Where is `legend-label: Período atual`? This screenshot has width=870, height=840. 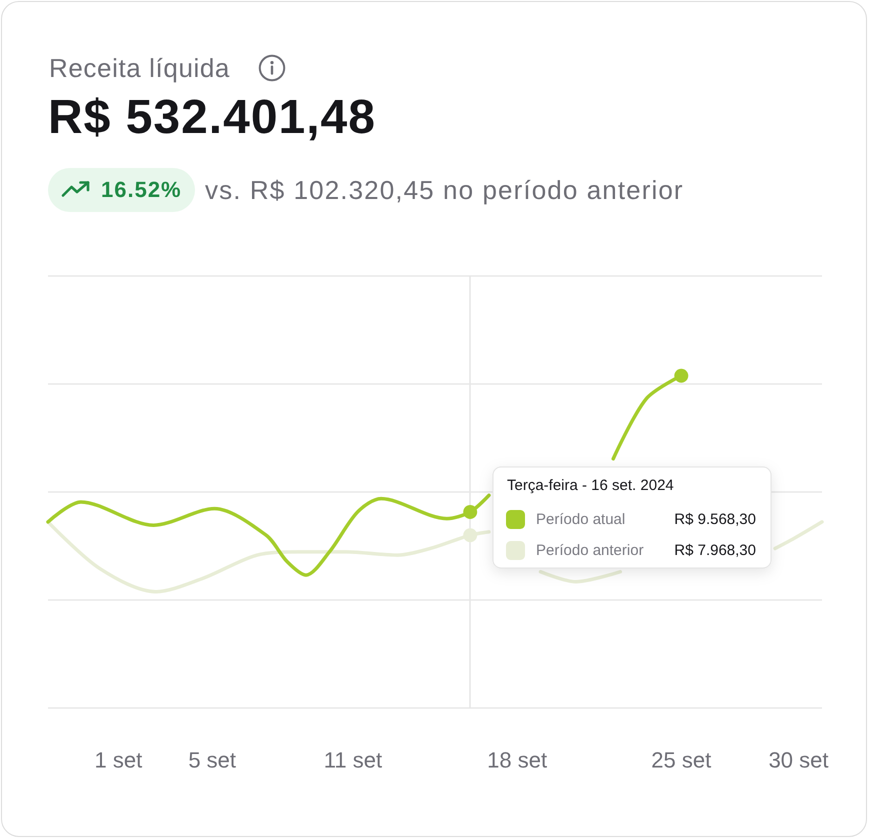 legend-label: Período atual is located at coordinates (581, 519).